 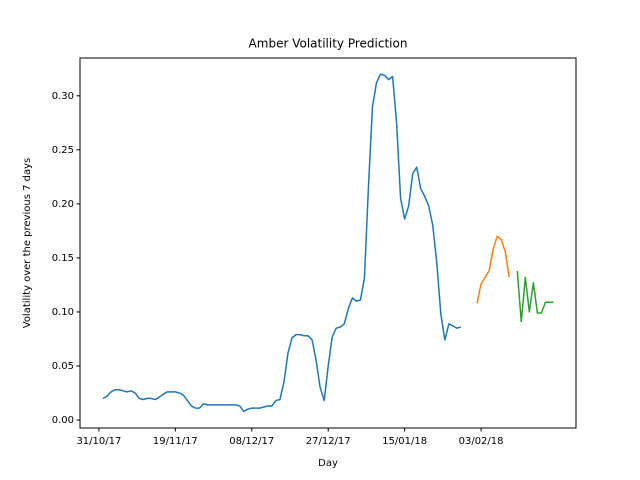 What do you see at coordinates (175, 441) in the screenshot?
I see `x-tick-label: 19/11/17` at bounding box center [175, 441].